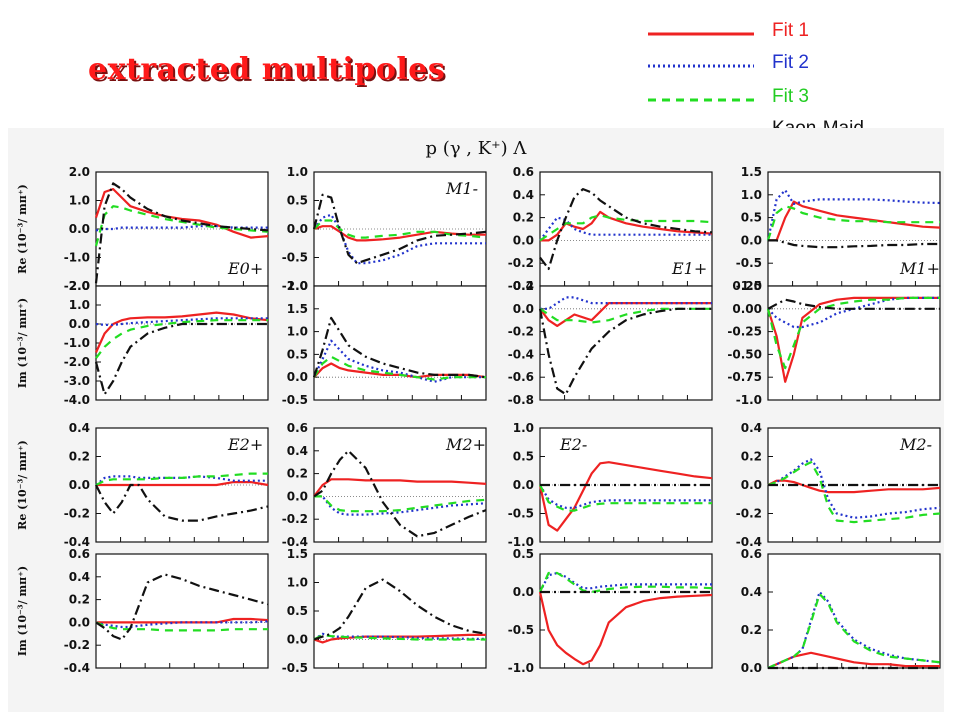 This screenshot has width=960, height=720. I want to click on panel-e2-re: 0.4 0.2 0.0 -0.2 -0.4 E2+, so click(166, 485).